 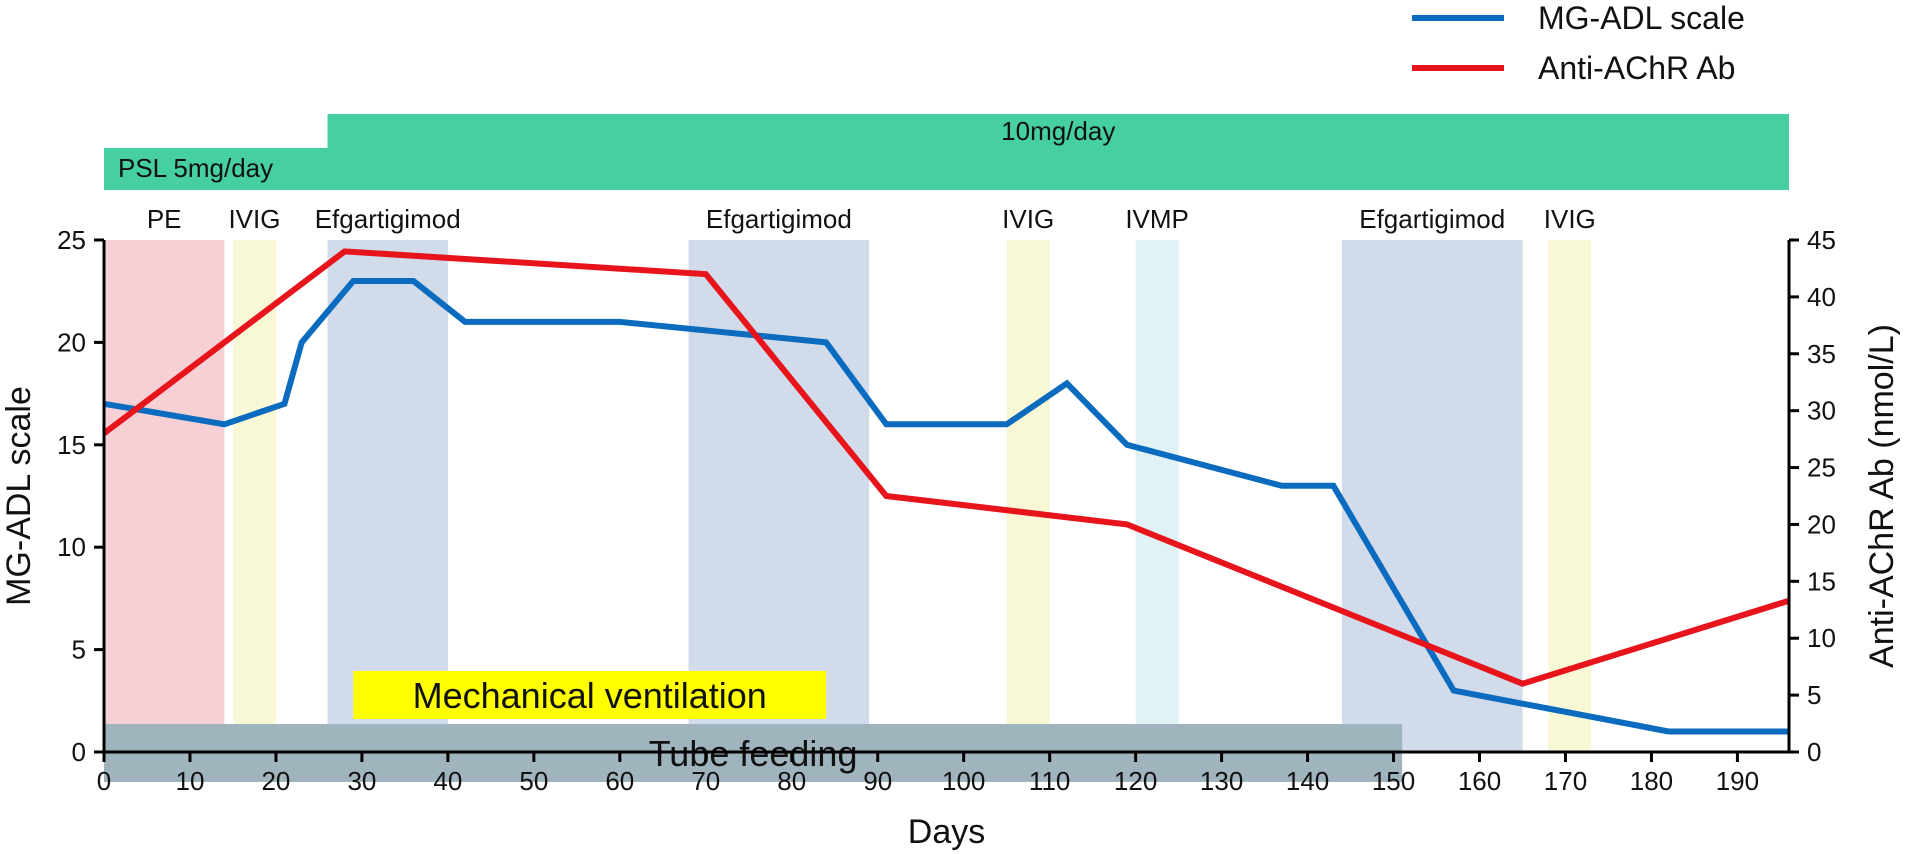 I want to click on y-left-tick-label: 15, so click(x=71, y=445).